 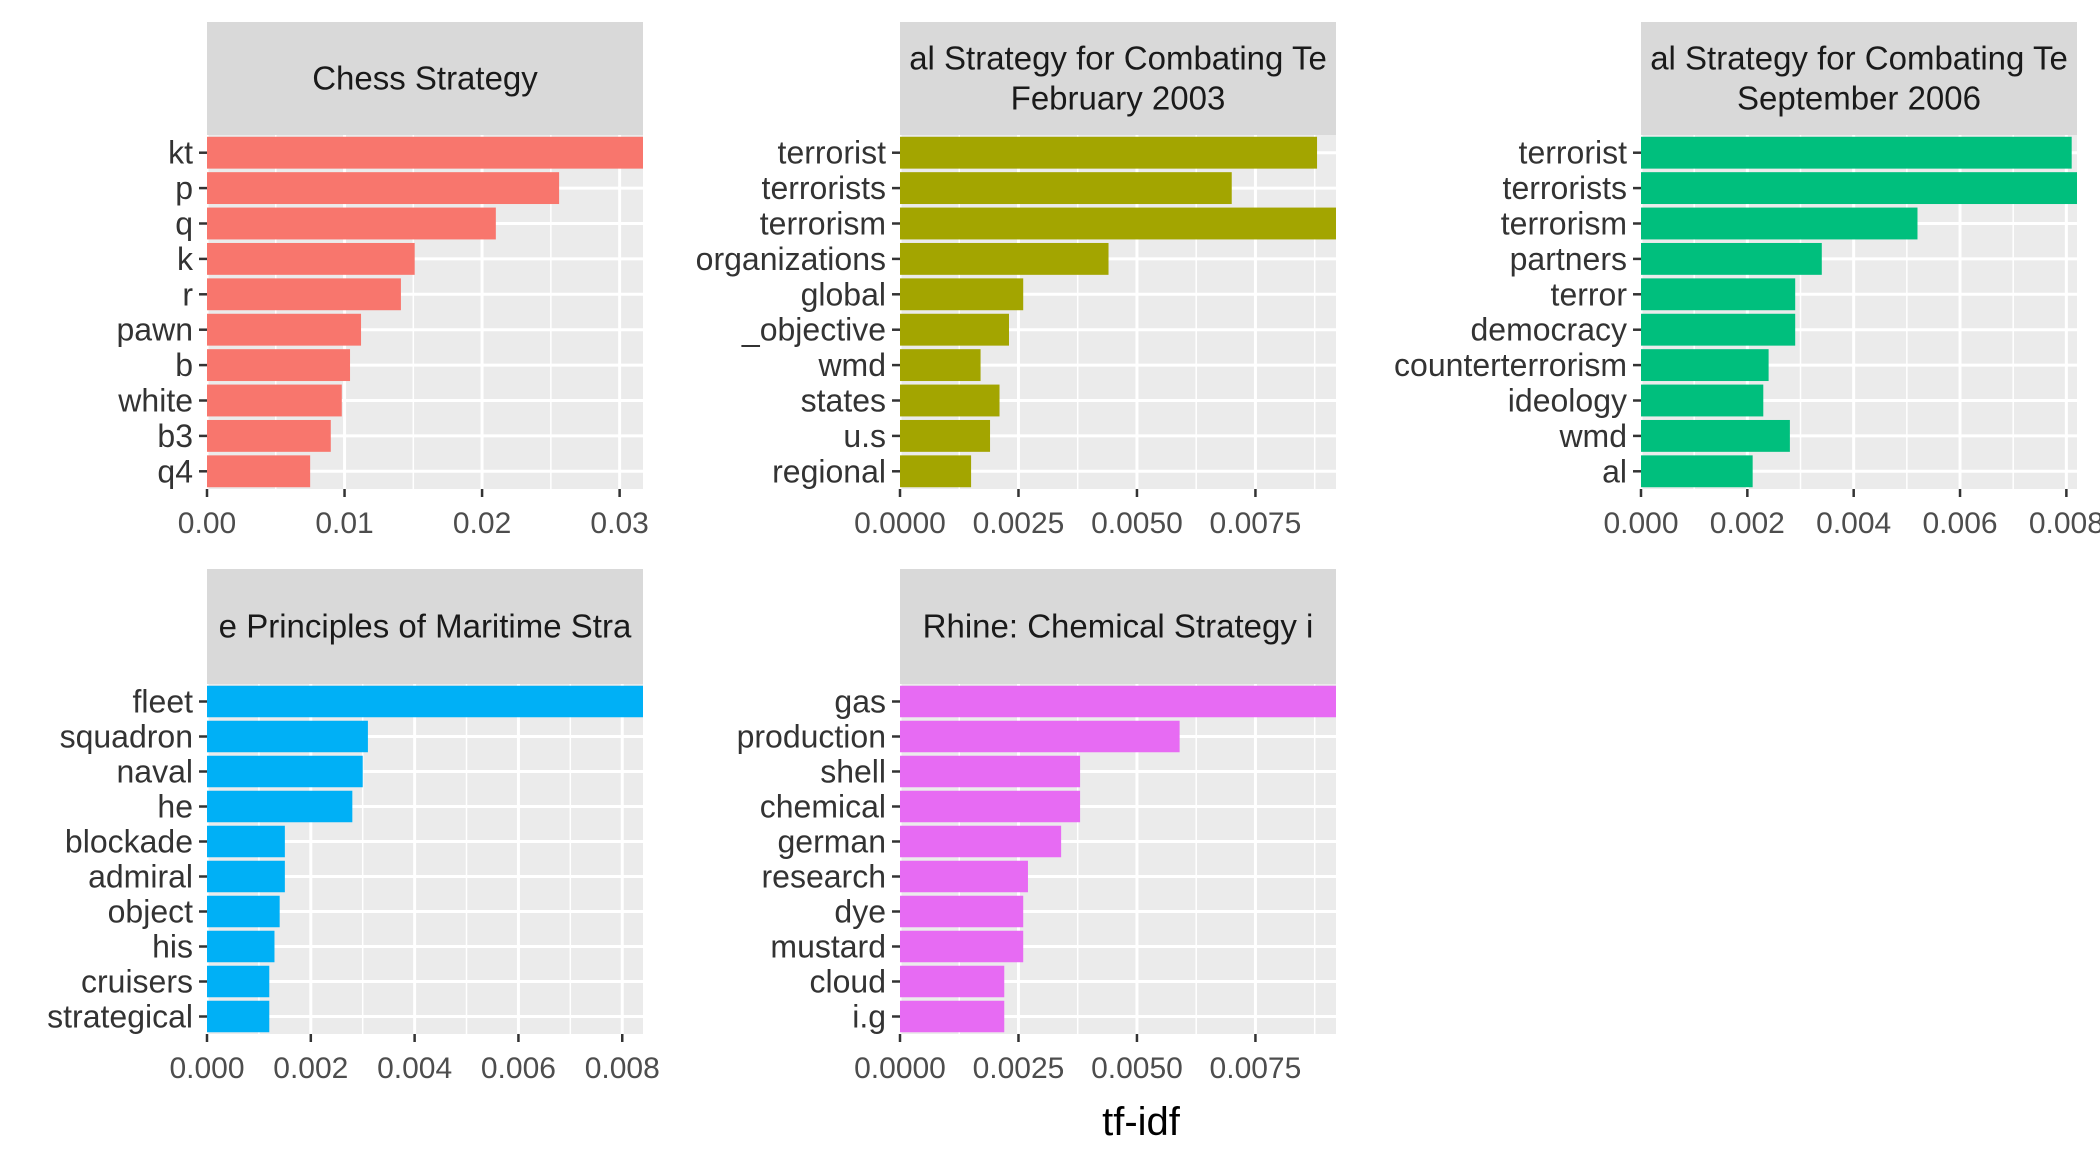 What do you see at coordinates (425, 701) in the screenshot?
I see `bar-fleet` at bounding box center [425, 701].